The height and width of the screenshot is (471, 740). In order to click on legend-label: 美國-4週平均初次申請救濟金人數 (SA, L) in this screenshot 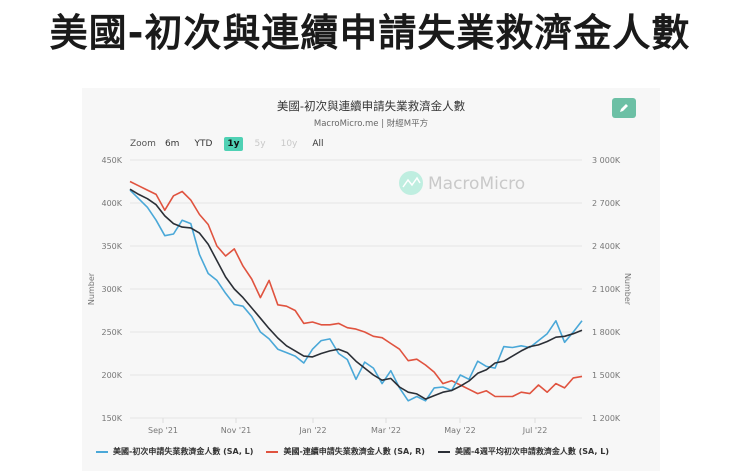, I will do `click(531, 451)`.